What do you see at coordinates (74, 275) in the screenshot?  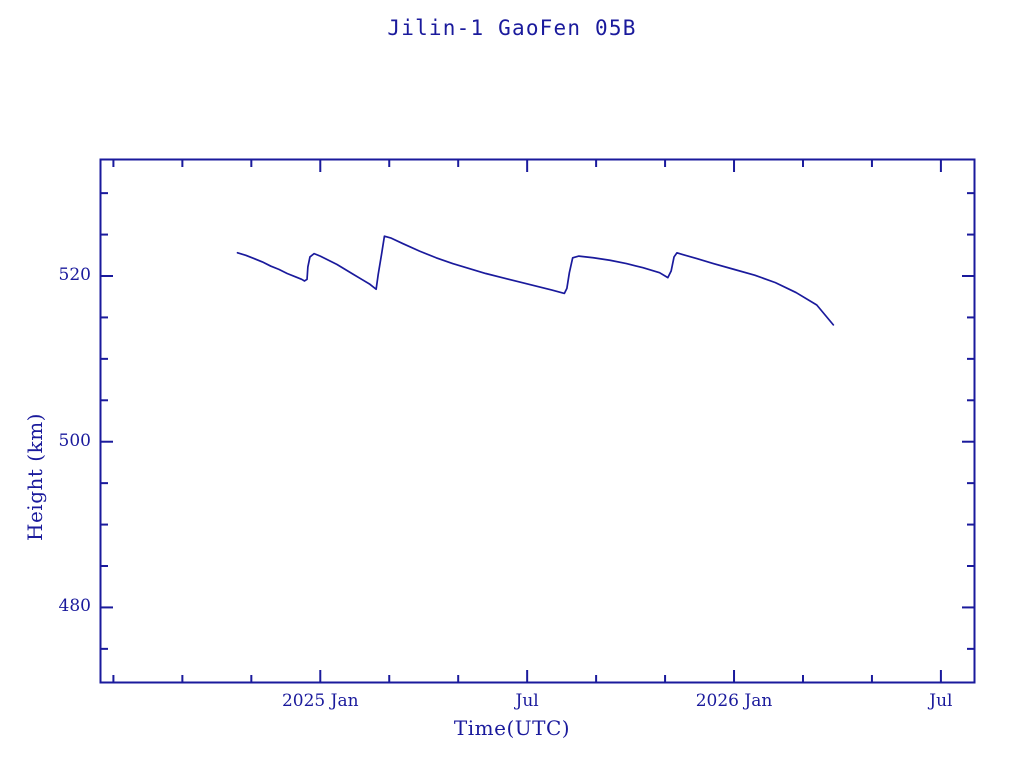 I see `y-tick-label: 520` at bounding box center [74, 275].